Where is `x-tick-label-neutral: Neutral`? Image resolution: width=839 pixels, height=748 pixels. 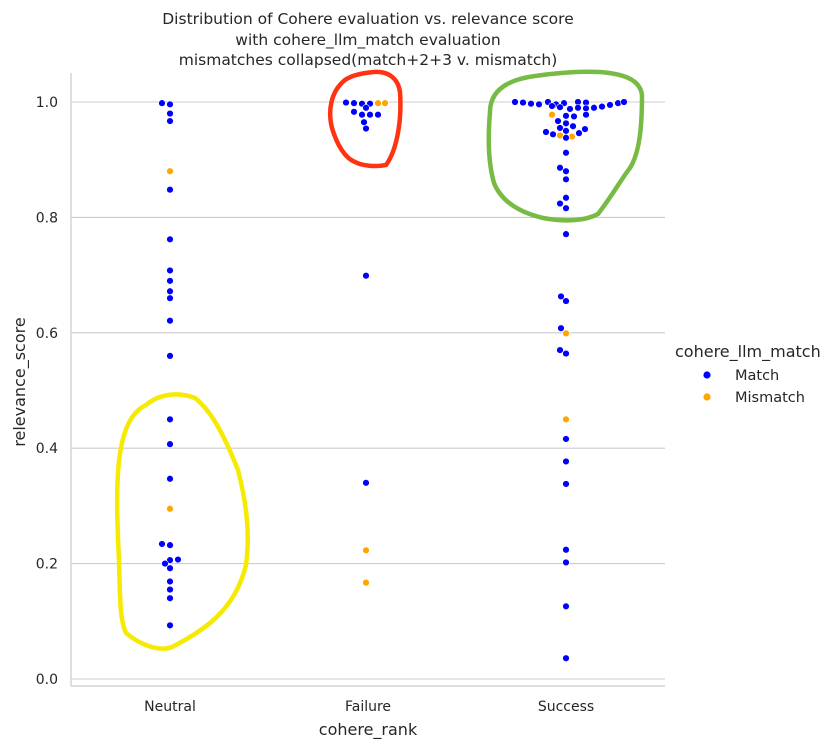
x-tick-label-neutral: Neutral is located at coordinates (170, 707).